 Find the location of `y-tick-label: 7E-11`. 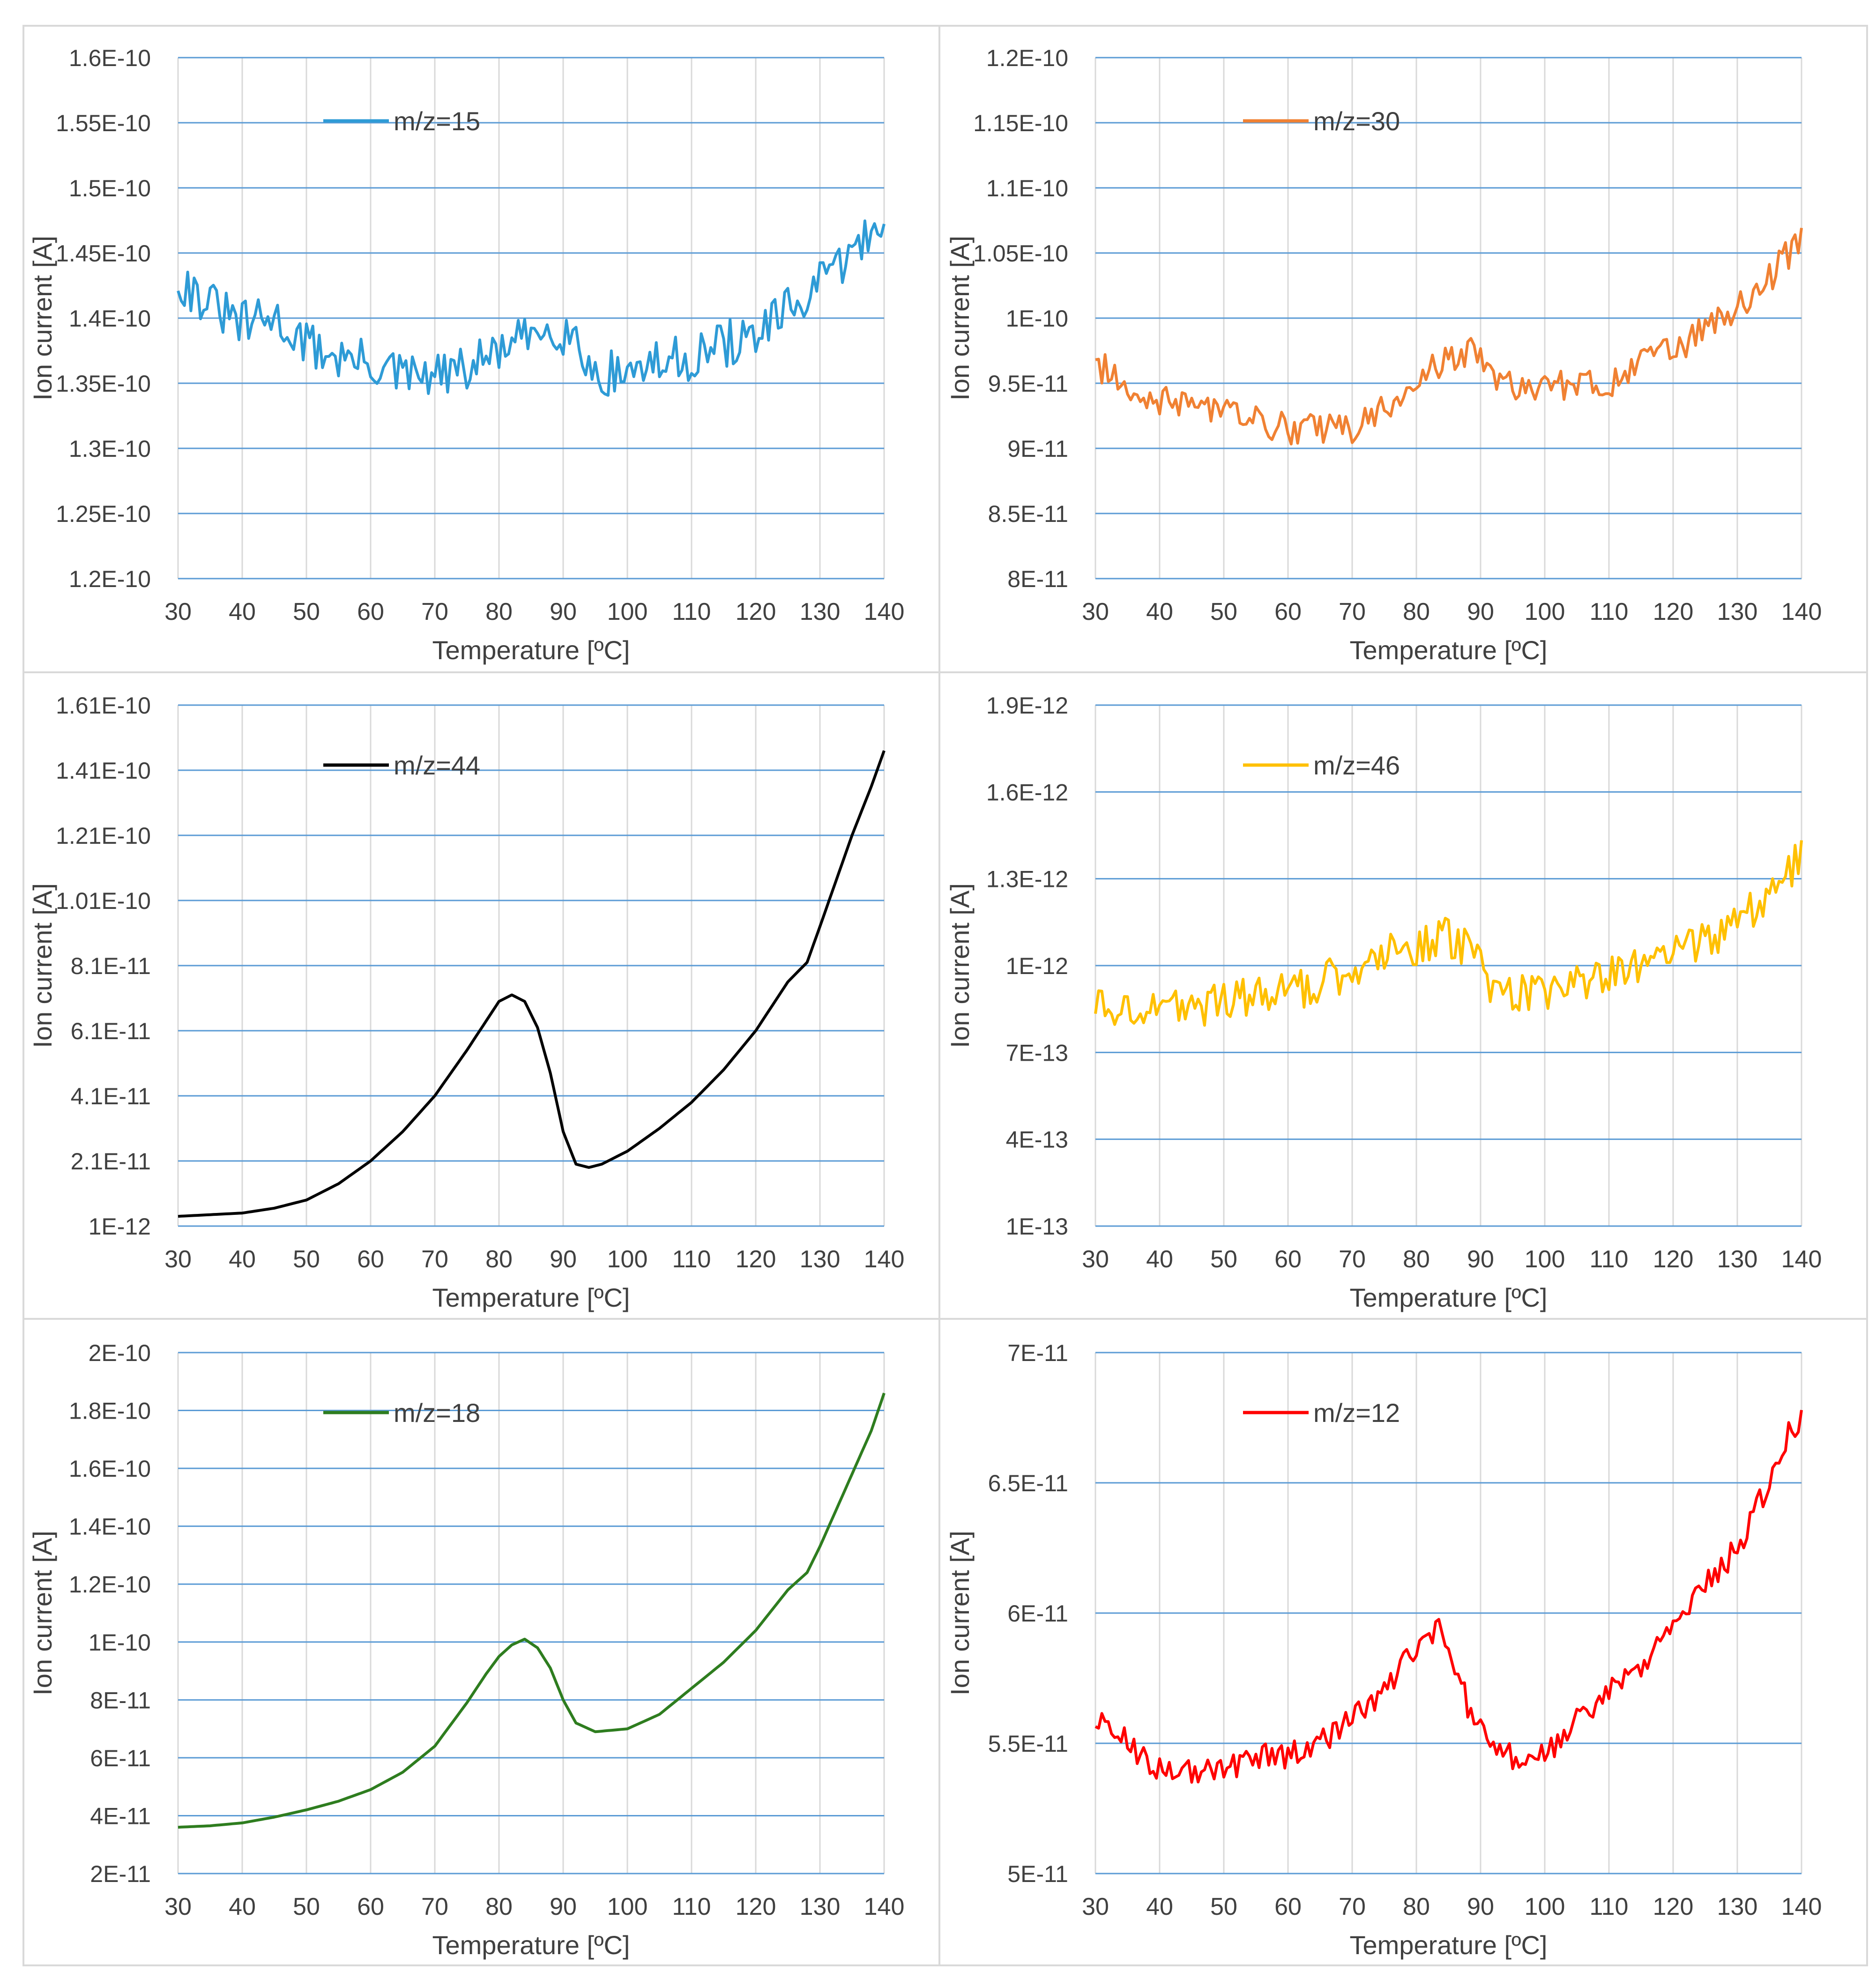

y-tick-label: 7E-11 is located at coordinates (1038, 1353).